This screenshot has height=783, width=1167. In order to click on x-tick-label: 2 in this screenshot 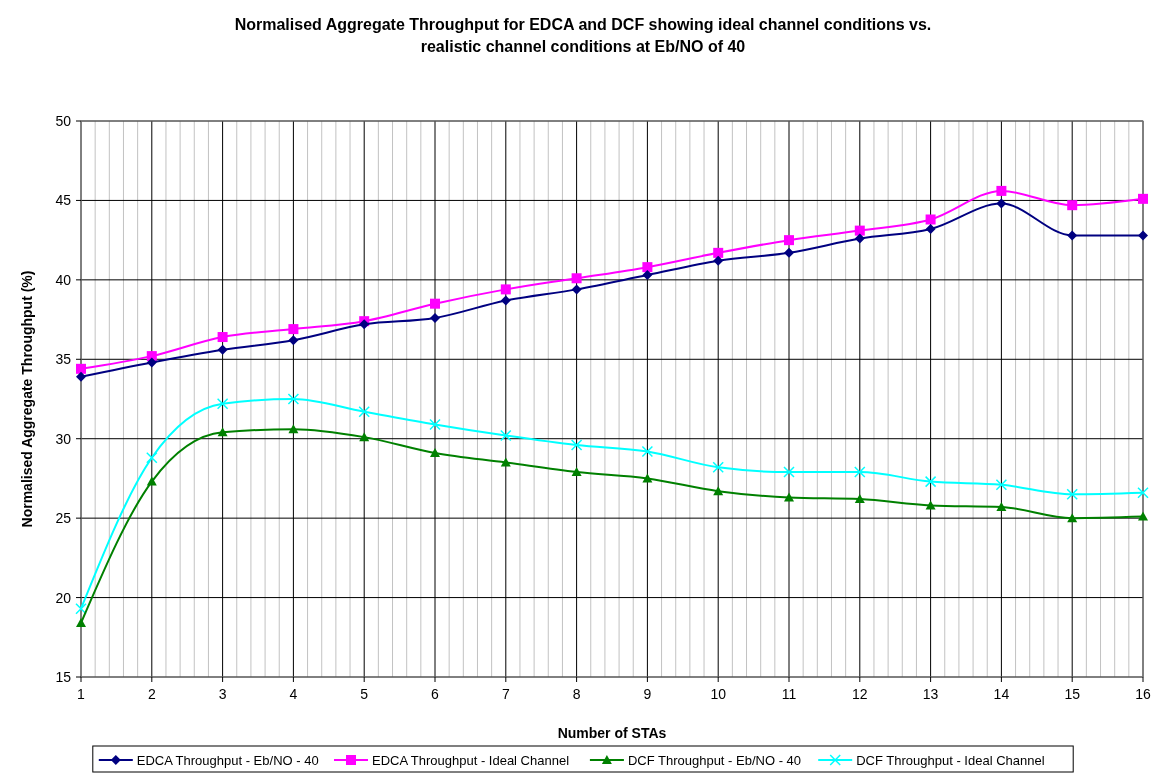, I will do `click(151, 694)`.